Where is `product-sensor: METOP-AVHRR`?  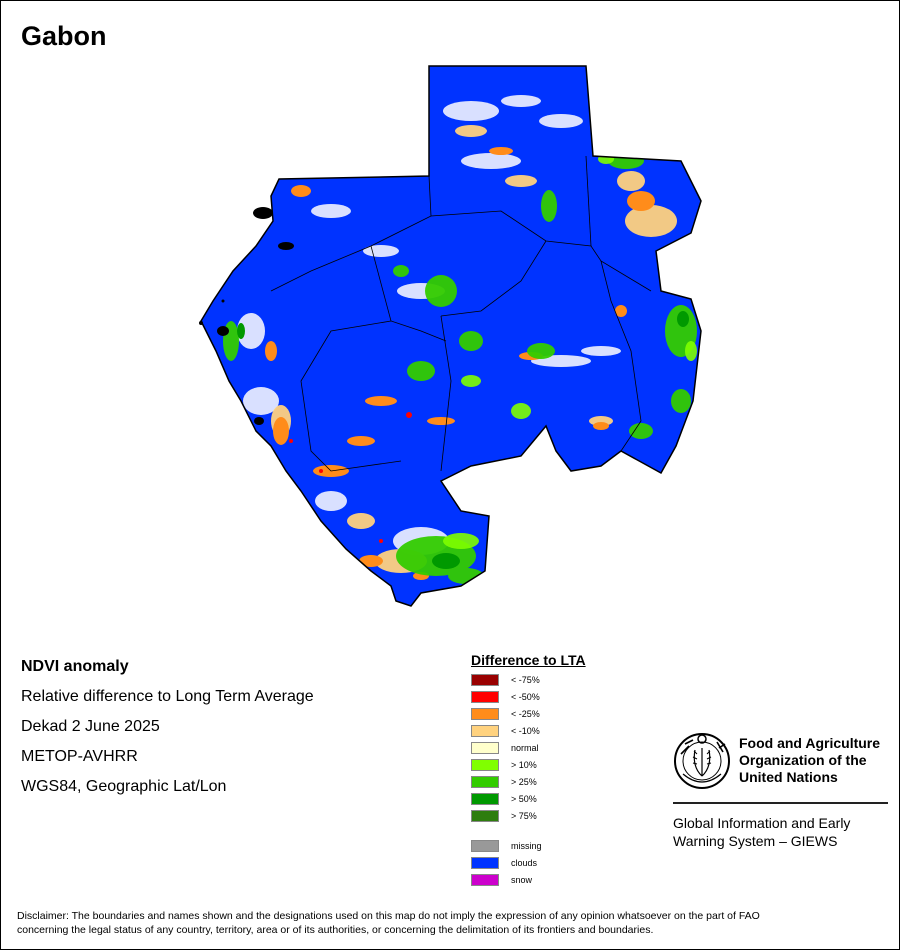 product-sensor: METOP-AVHRR is located at coordinates (79, 756).